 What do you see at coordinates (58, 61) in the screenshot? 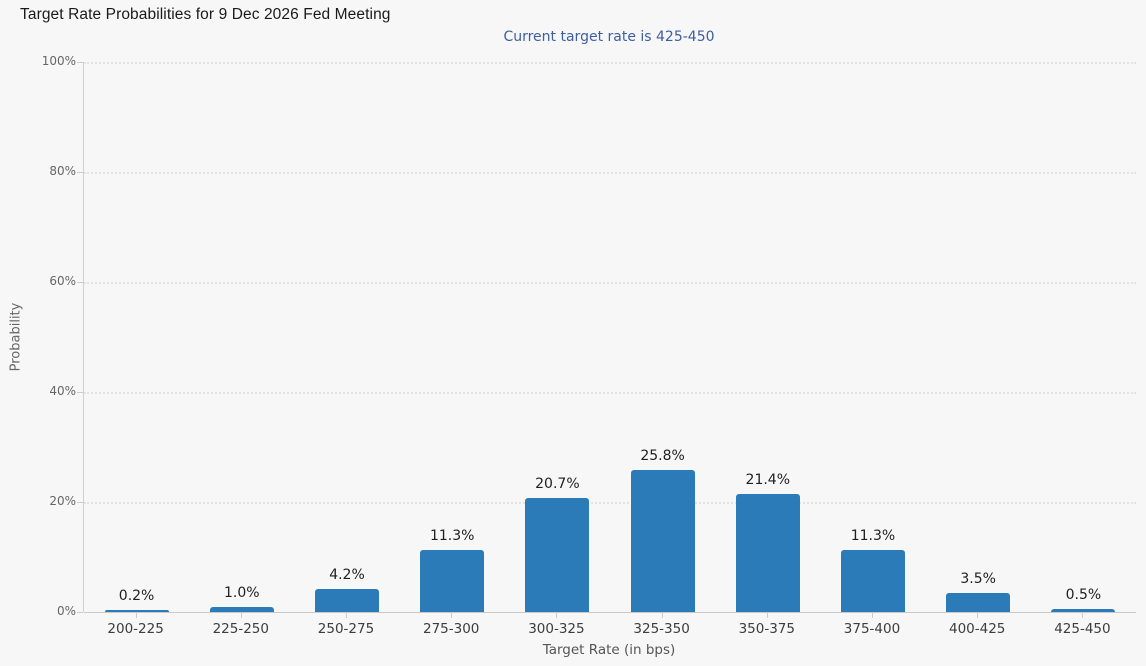
I see `y-tick-label: 100%` at bounding box center [58, 61].